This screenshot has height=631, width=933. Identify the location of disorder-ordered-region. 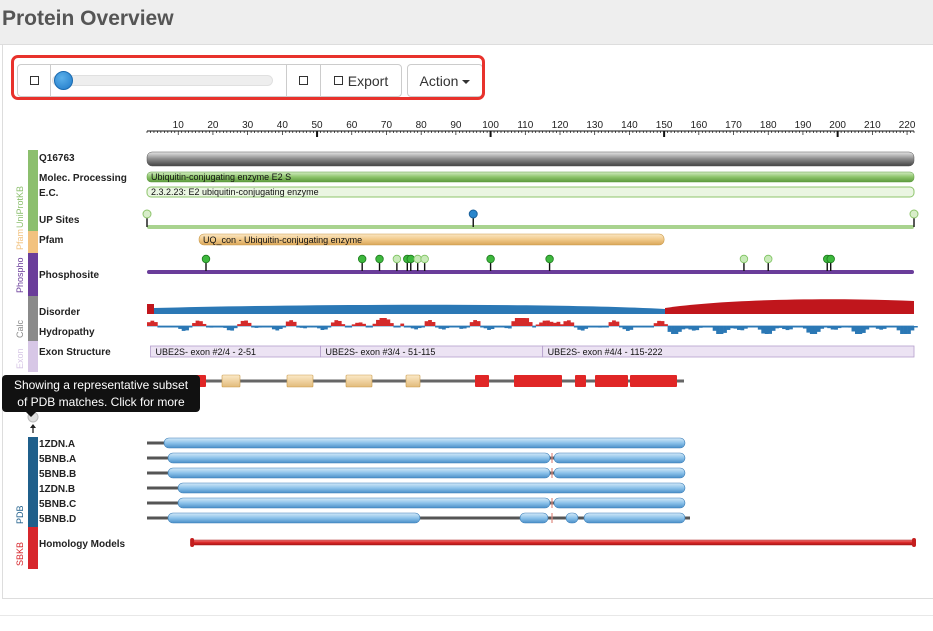
(409, 309).